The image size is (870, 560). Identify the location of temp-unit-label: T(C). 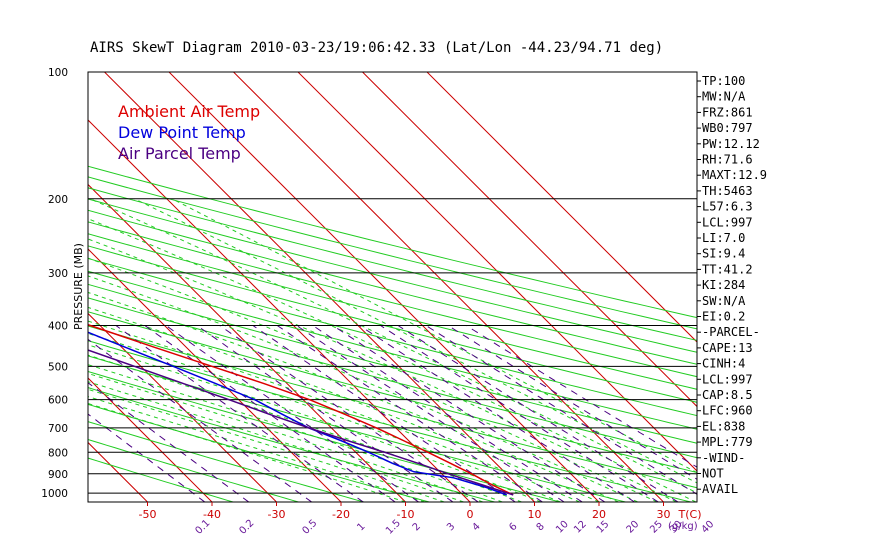
(690, 514).